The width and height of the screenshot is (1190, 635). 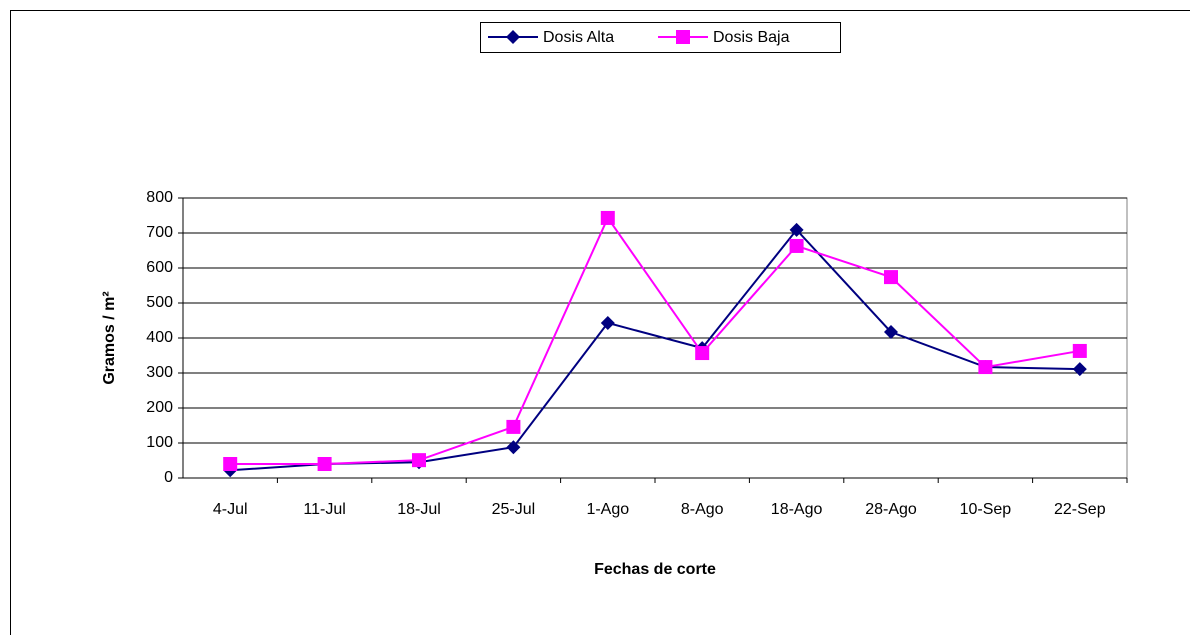 I want to click on x-tick-label: 18-Ago, so click(x=797, y=509).